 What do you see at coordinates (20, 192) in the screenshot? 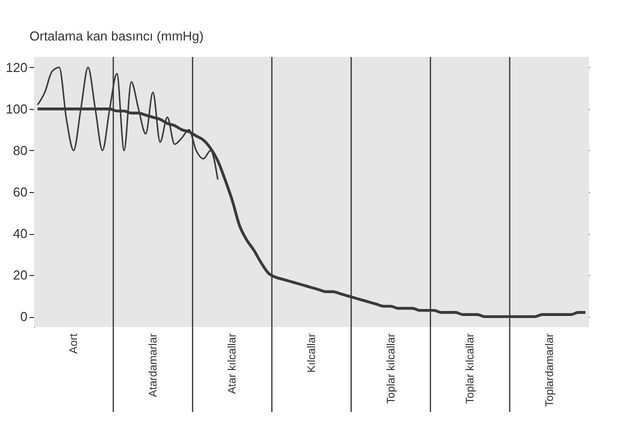
I see `y-tick-label: 60` at bounding box center [20, 192].